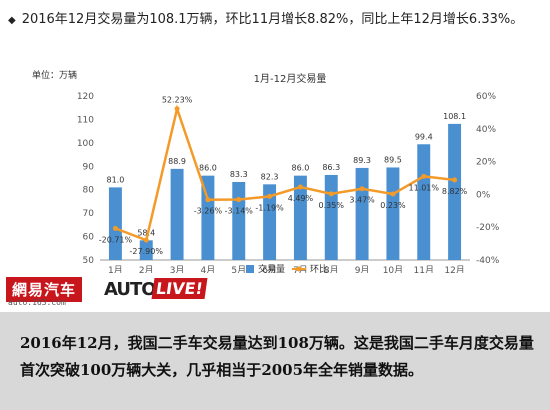 The height and width of the screenshot is (410, 550). Describe the element at coordinates (146, 269) in the screenshot. I see `x-tick-label: 2月` at that location.